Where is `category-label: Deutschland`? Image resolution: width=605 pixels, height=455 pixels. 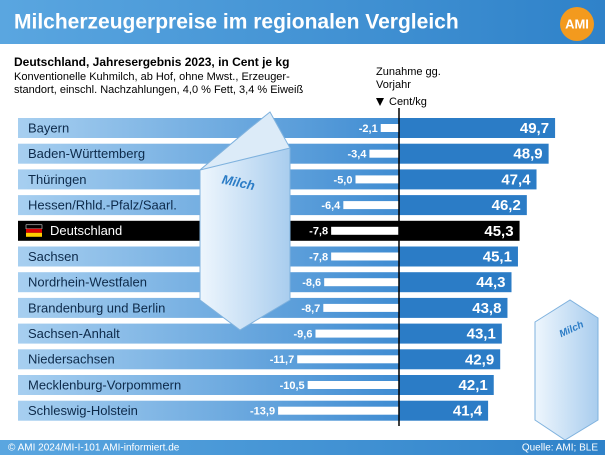 category-label: Deutschland is located at coordinates (86, 230).